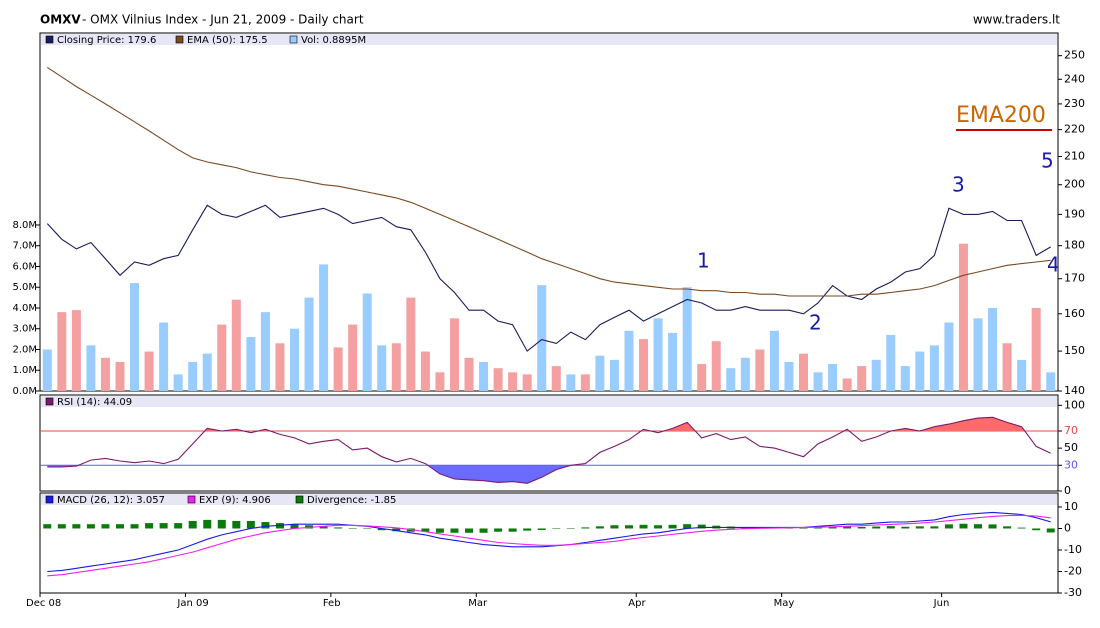  I want to click on y2-tick-label: 5.0M, so click(24, 287).